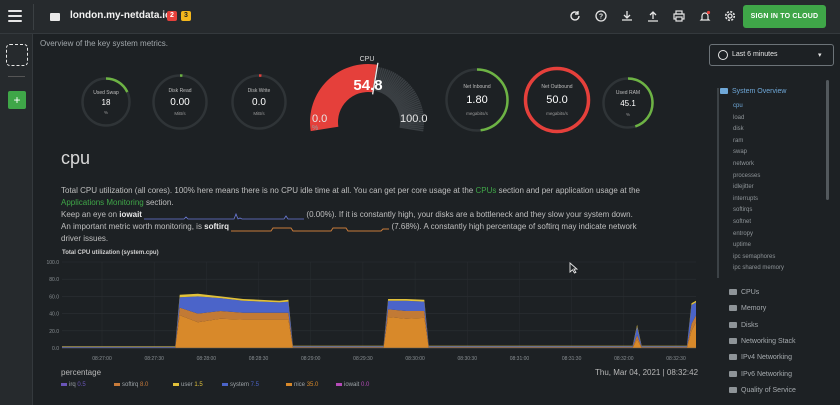  What do you see at coordinates (198, 385) in the screenshot?
I see `legend-value: 1.5` at bounding box center [198, 385].